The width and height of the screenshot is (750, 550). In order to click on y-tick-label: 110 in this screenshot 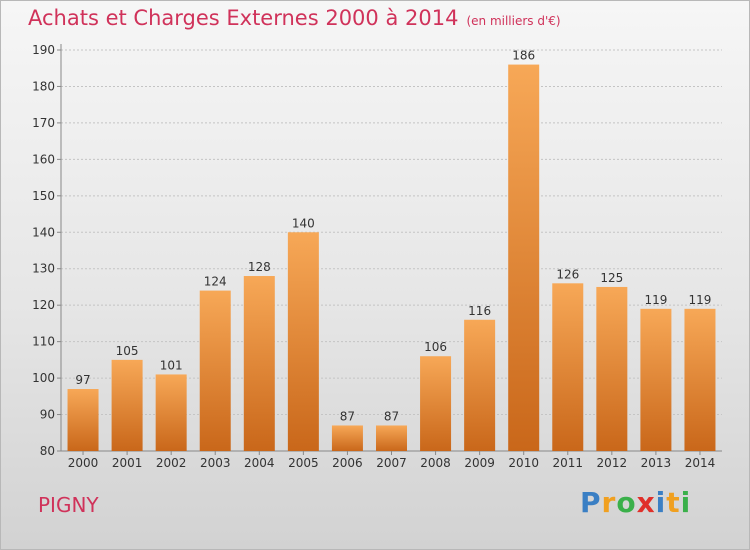, I will do `click(43, 342)`.